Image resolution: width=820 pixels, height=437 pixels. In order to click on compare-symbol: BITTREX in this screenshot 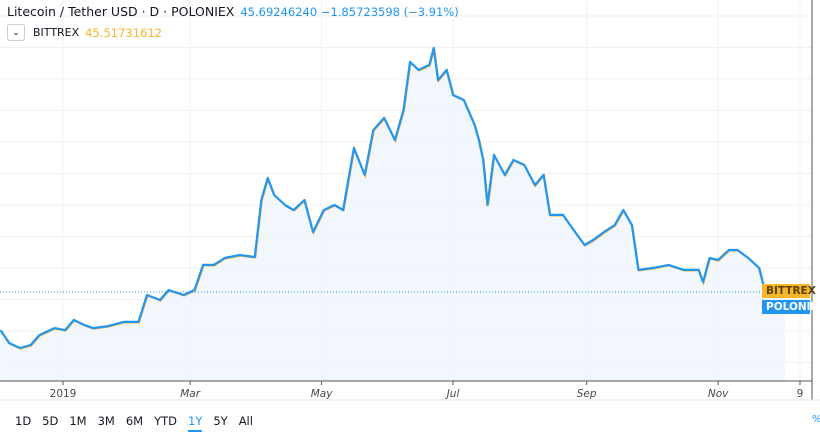, I will do `click(56, 32)`.